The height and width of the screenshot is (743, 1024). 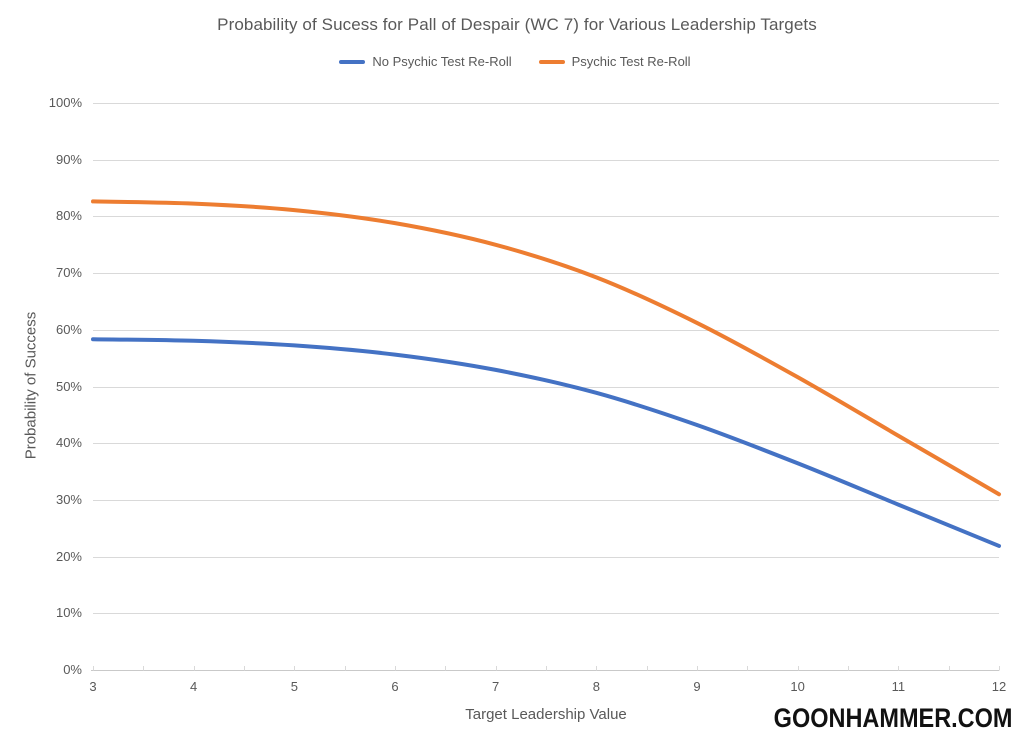 What do you see at coordinates (65, 102) in the screenshot?
I see `y-tick-label: 100%` at bounding box center [65, 102].